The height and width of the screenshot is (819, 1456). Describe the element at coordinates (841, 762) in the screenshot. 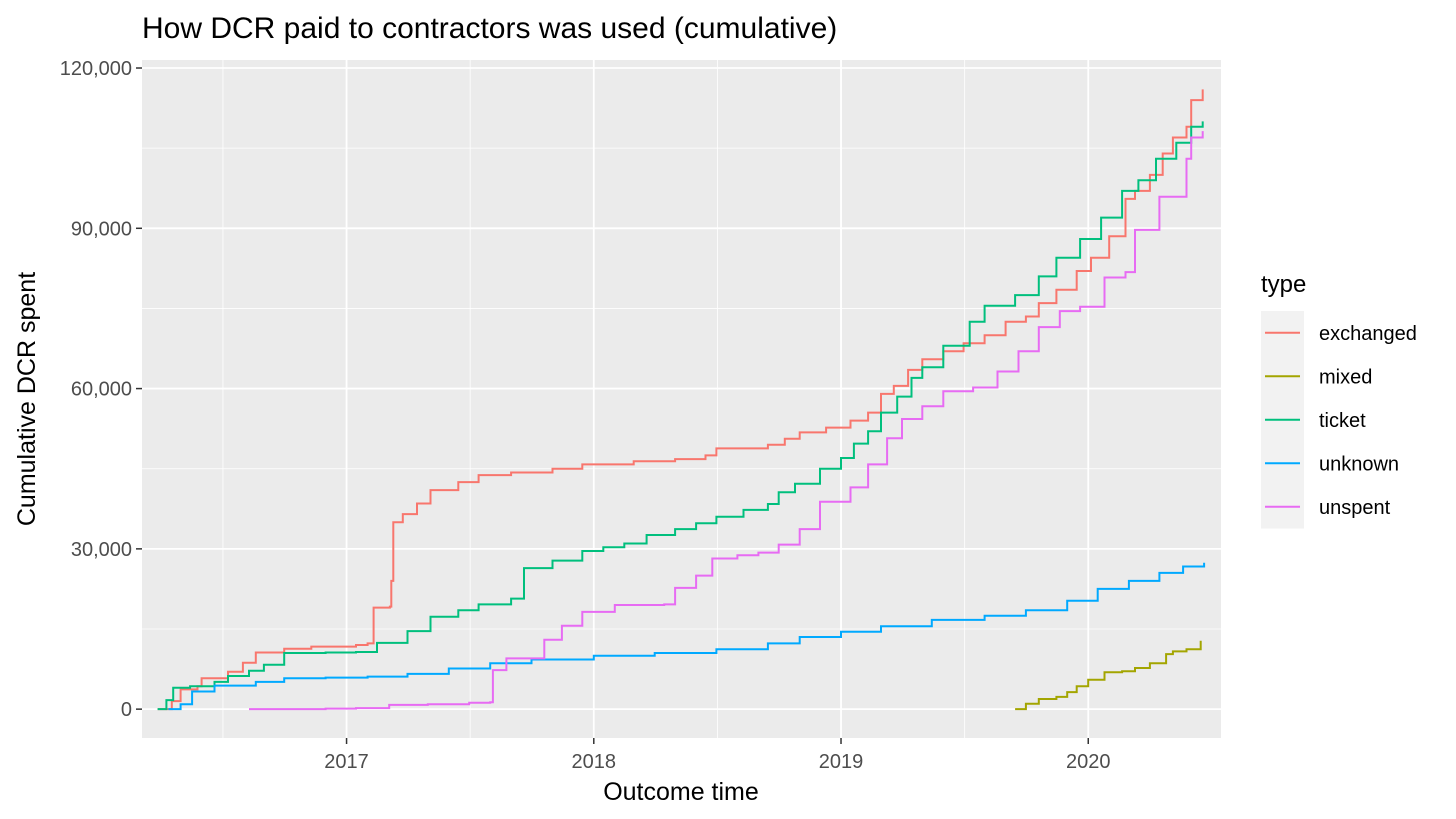

I see `x-tick-label: 2019` at that location.